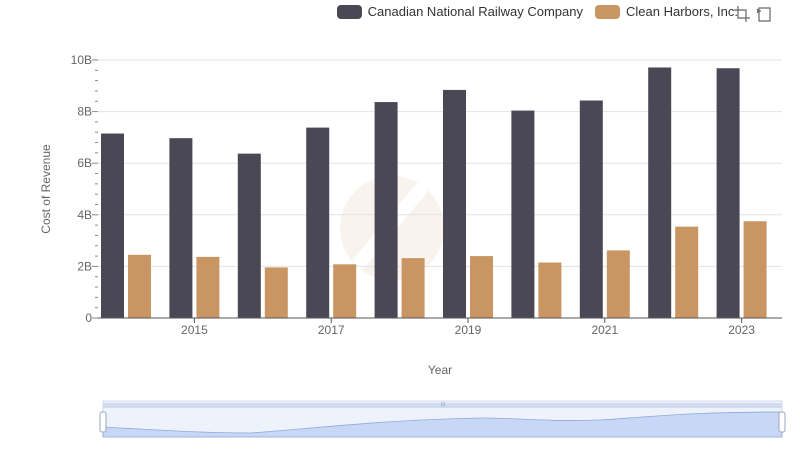 This screenshot has height=461, width=800. I want to click on x-tick-label: 2017, so click(331, 330).